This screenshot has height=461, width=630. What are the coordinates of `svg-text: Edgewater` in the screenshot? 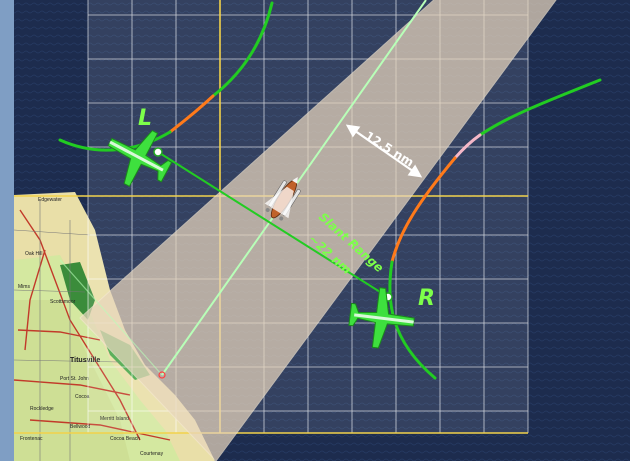 It's located at (50, 200).